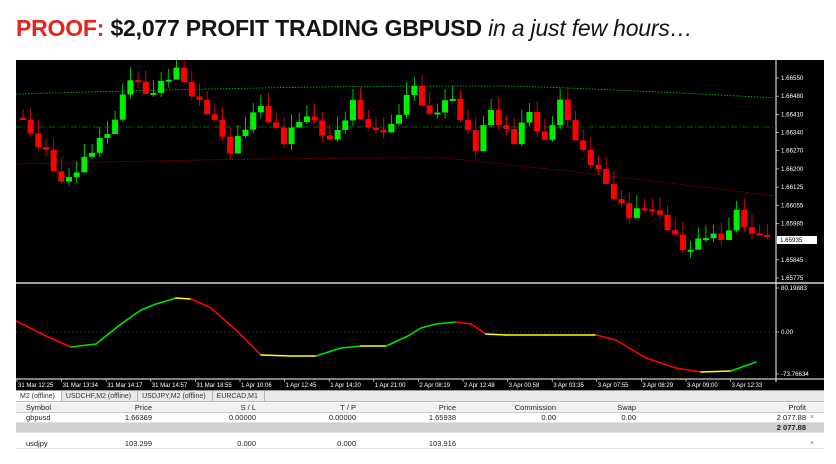  I want to click on price-tick-label: 1.66125, so click(792, 187).